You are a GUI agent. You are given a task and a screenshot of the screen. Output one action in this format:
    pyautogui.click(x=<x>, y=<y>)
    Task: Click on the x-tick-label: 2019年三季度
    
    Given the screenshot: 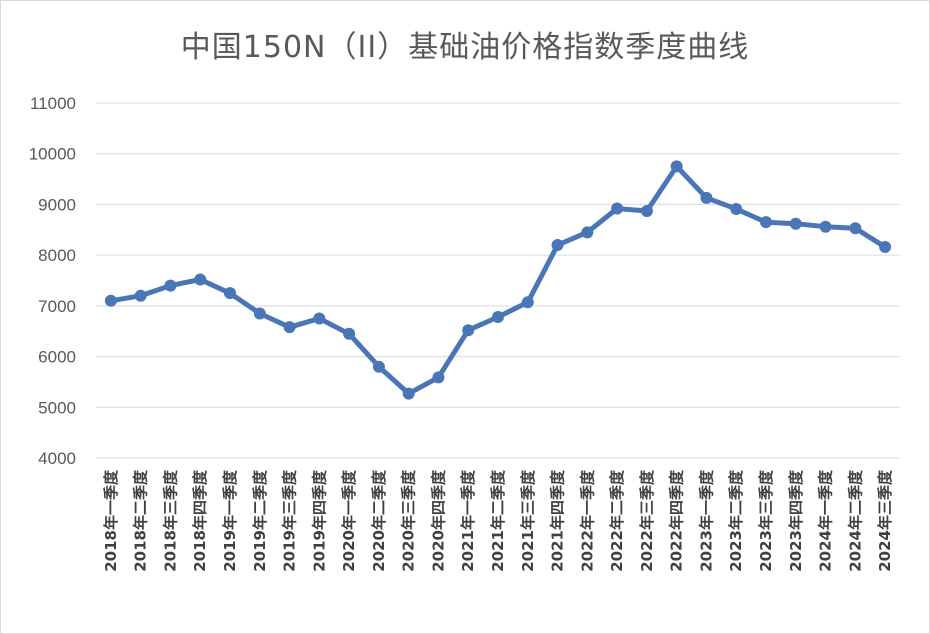 What is the action you would take?
    pyautogui.click(x=290, y=520)
    